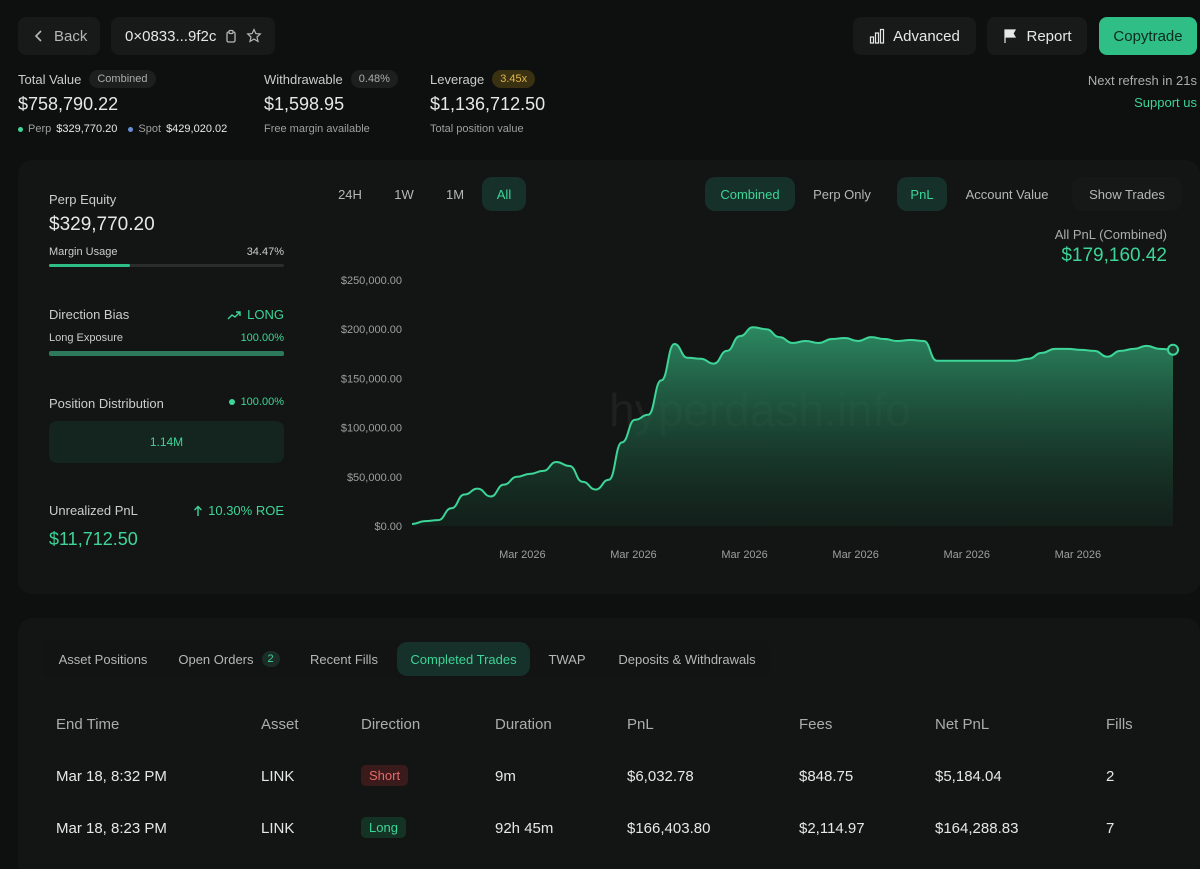  What do you see at coordinates (83, 252) in the screenshot?
I see `margin-usage-label: Margin Usage` at bounding box center [83, 252].